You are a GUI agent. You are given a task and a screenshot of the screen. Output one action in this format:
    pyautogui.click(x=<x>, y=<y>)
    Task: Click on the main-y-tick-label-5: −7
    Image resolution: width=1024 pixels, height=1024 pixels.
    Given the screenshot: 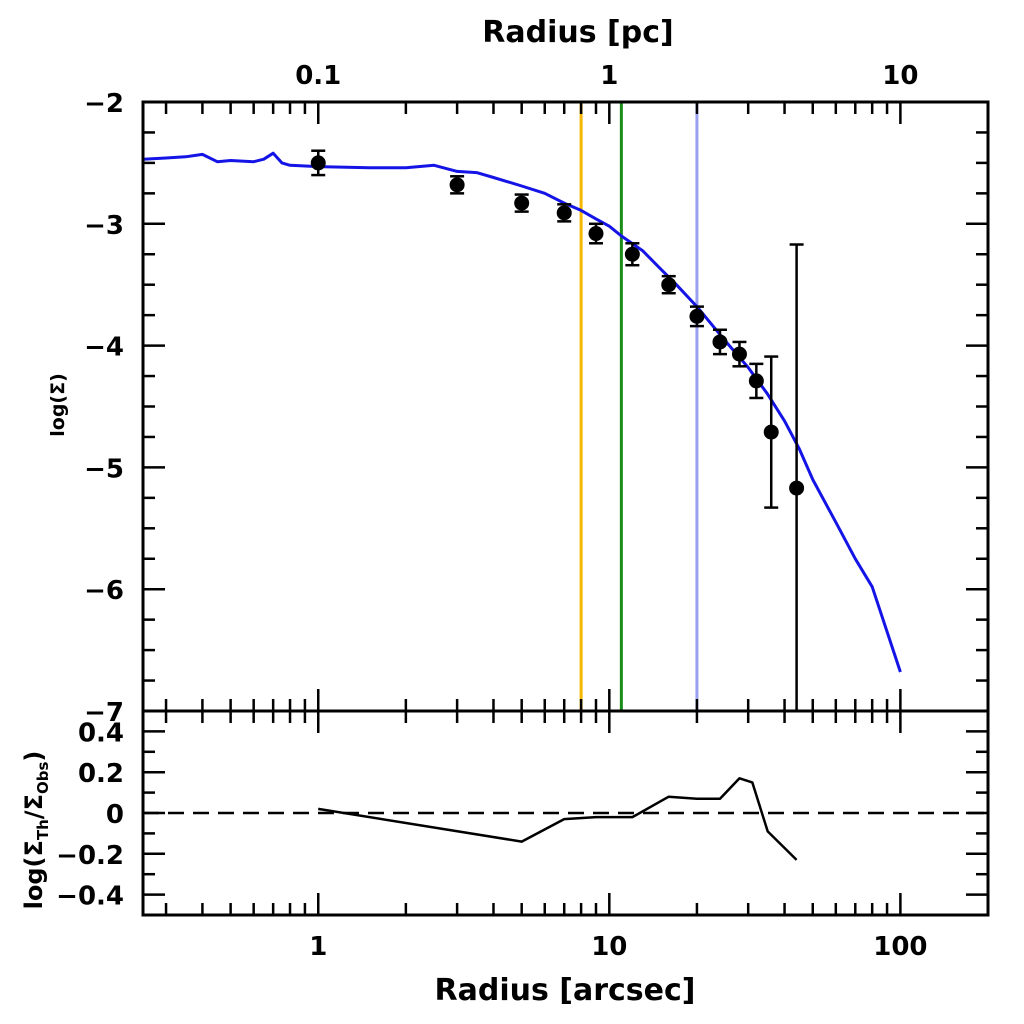 What is the action you would take?
    pyautogui.click(x=104, y=713)
    